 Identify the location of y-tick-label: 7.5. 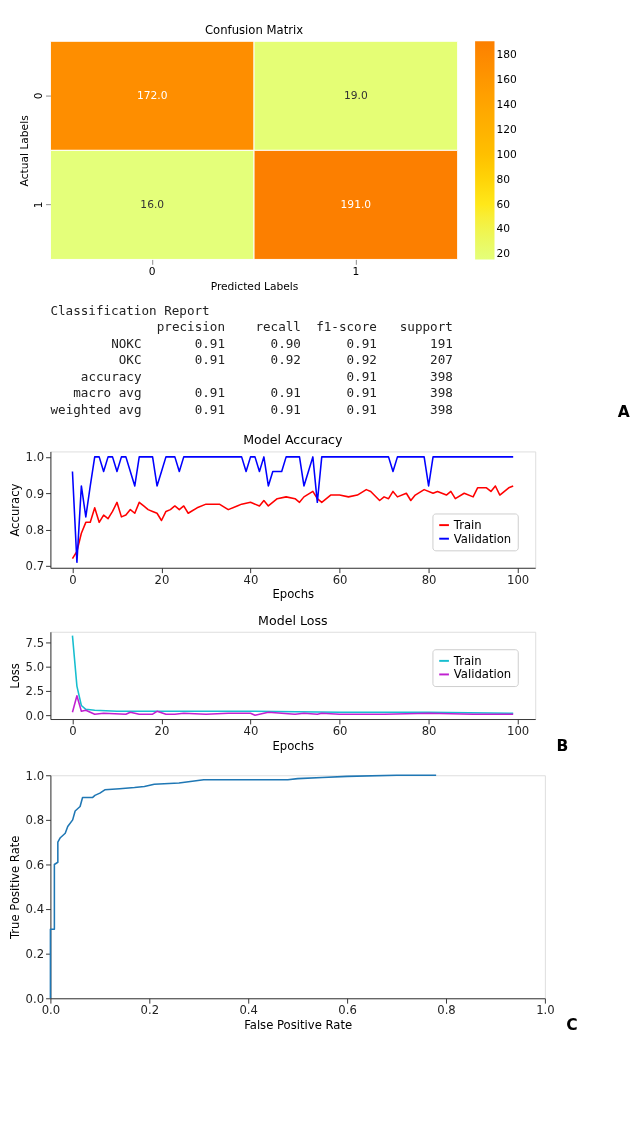
(35, 642).